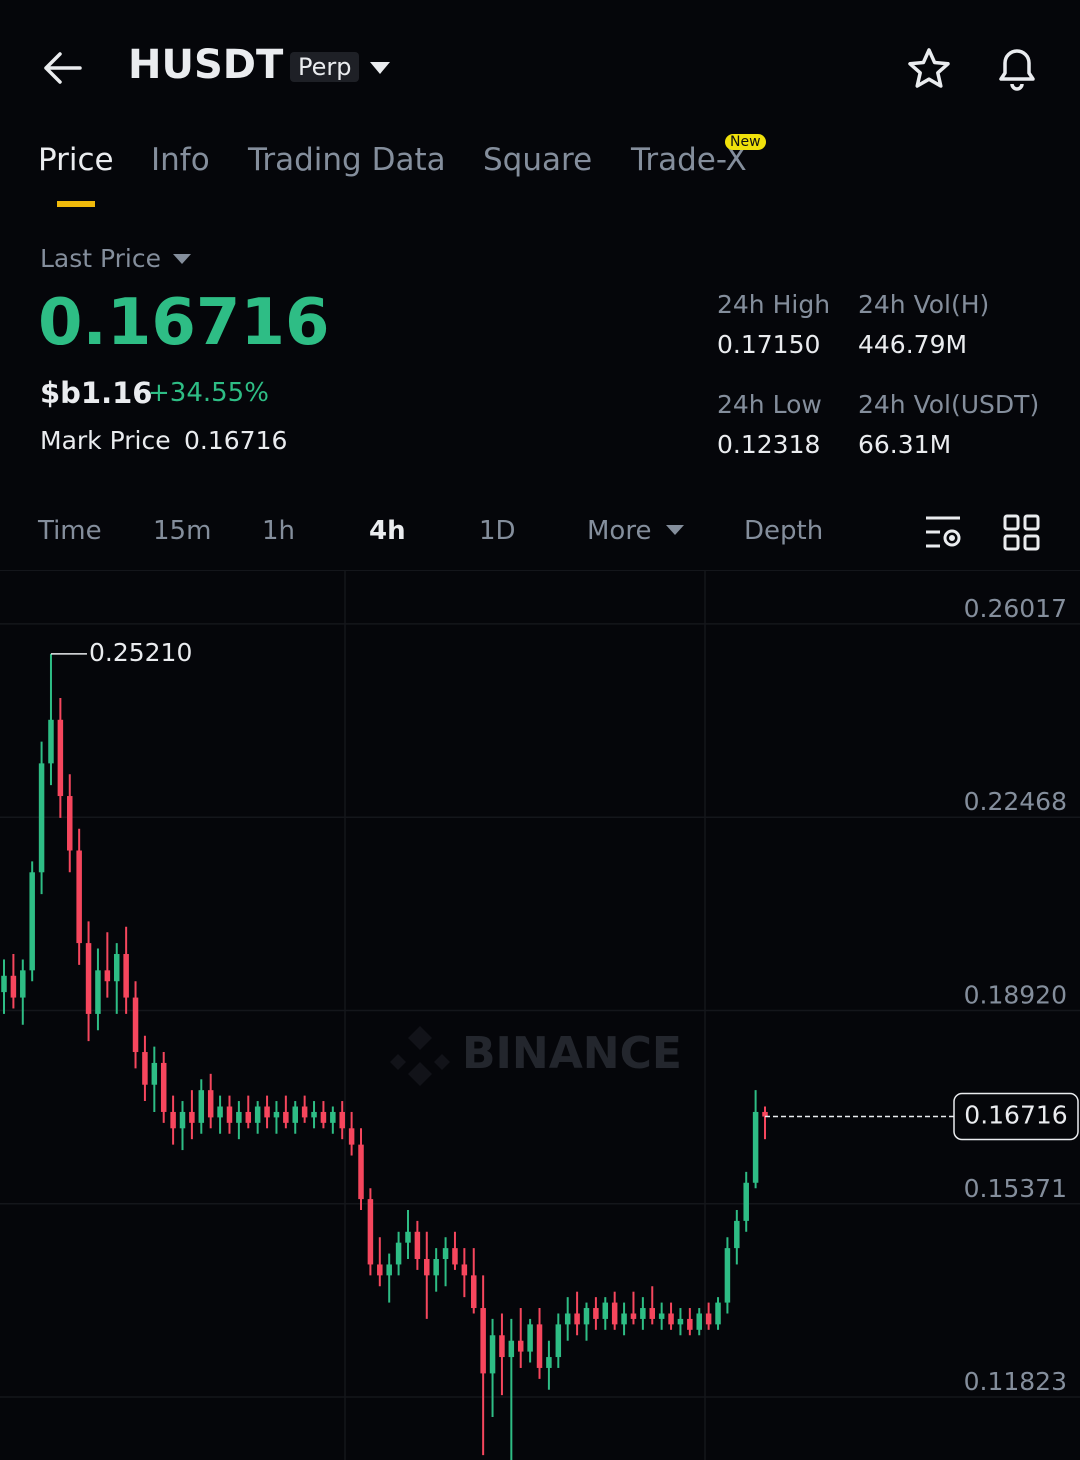 The height and width of the screenshot is (1460, 1080). Describe the element at coordinates (944, 533) in the screenshot. I see `indicator-settings` at that location.